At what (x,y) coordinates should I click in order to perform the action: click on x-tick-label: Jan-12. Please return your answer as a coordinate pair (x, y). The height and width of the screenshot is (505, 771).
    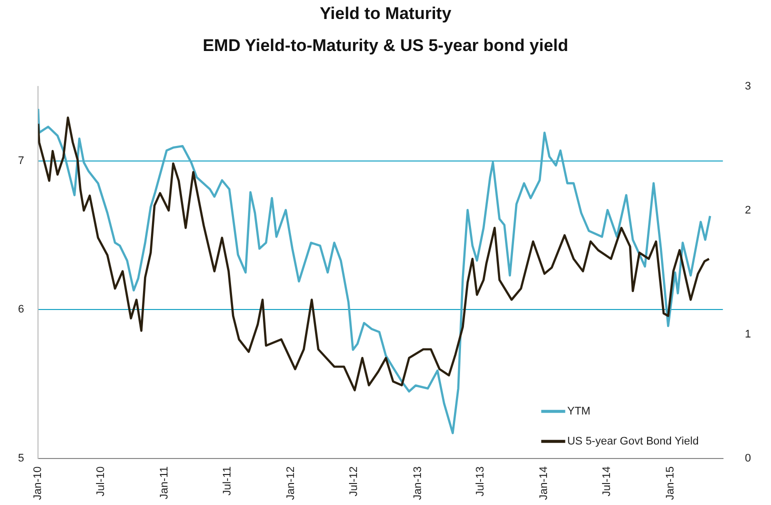
    Looking at the image, I should click on (290, 483).